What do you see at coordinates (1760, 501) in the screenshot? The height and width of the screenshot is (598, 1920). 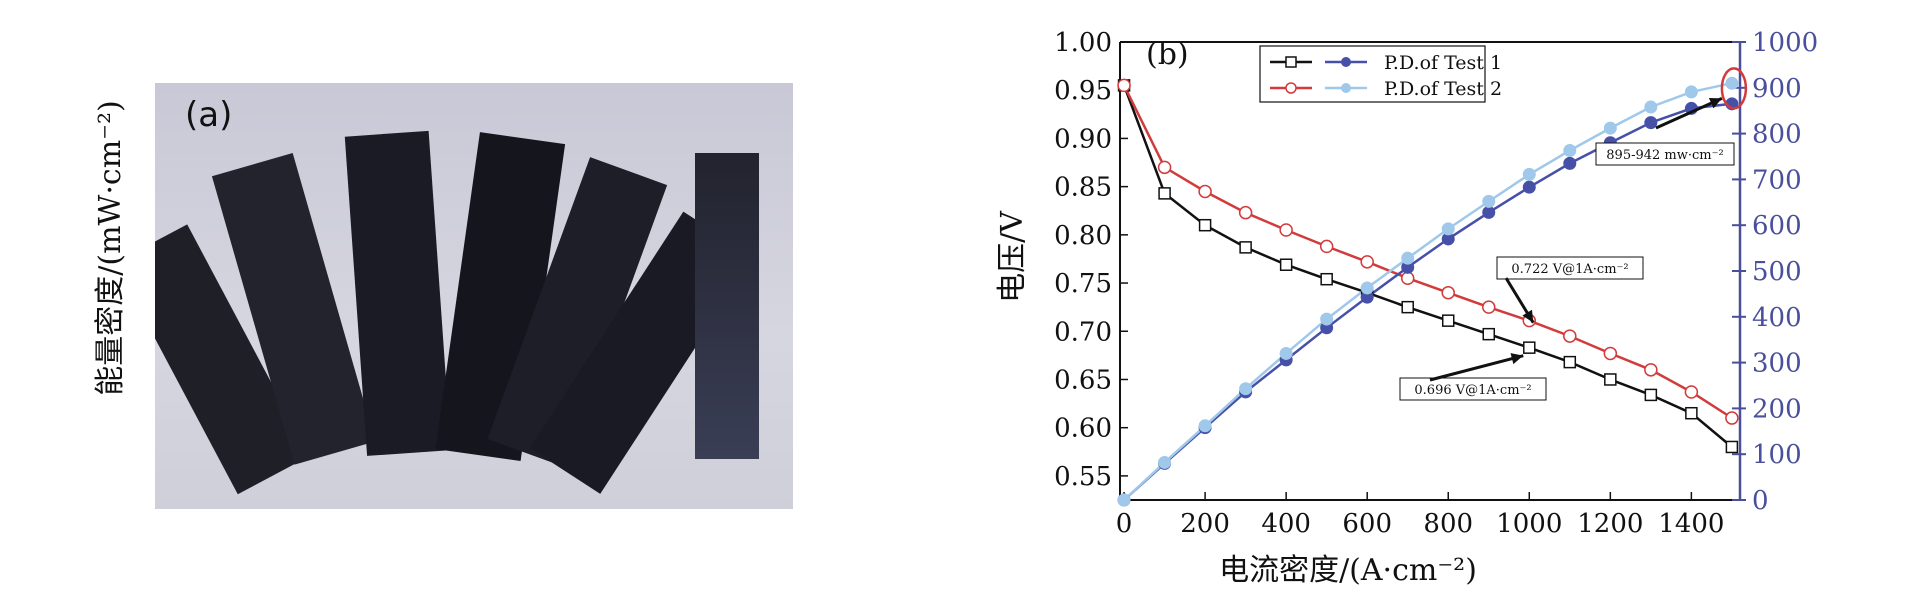 I see `y2-tick-label: 0` at bounding box center [1760, 501].